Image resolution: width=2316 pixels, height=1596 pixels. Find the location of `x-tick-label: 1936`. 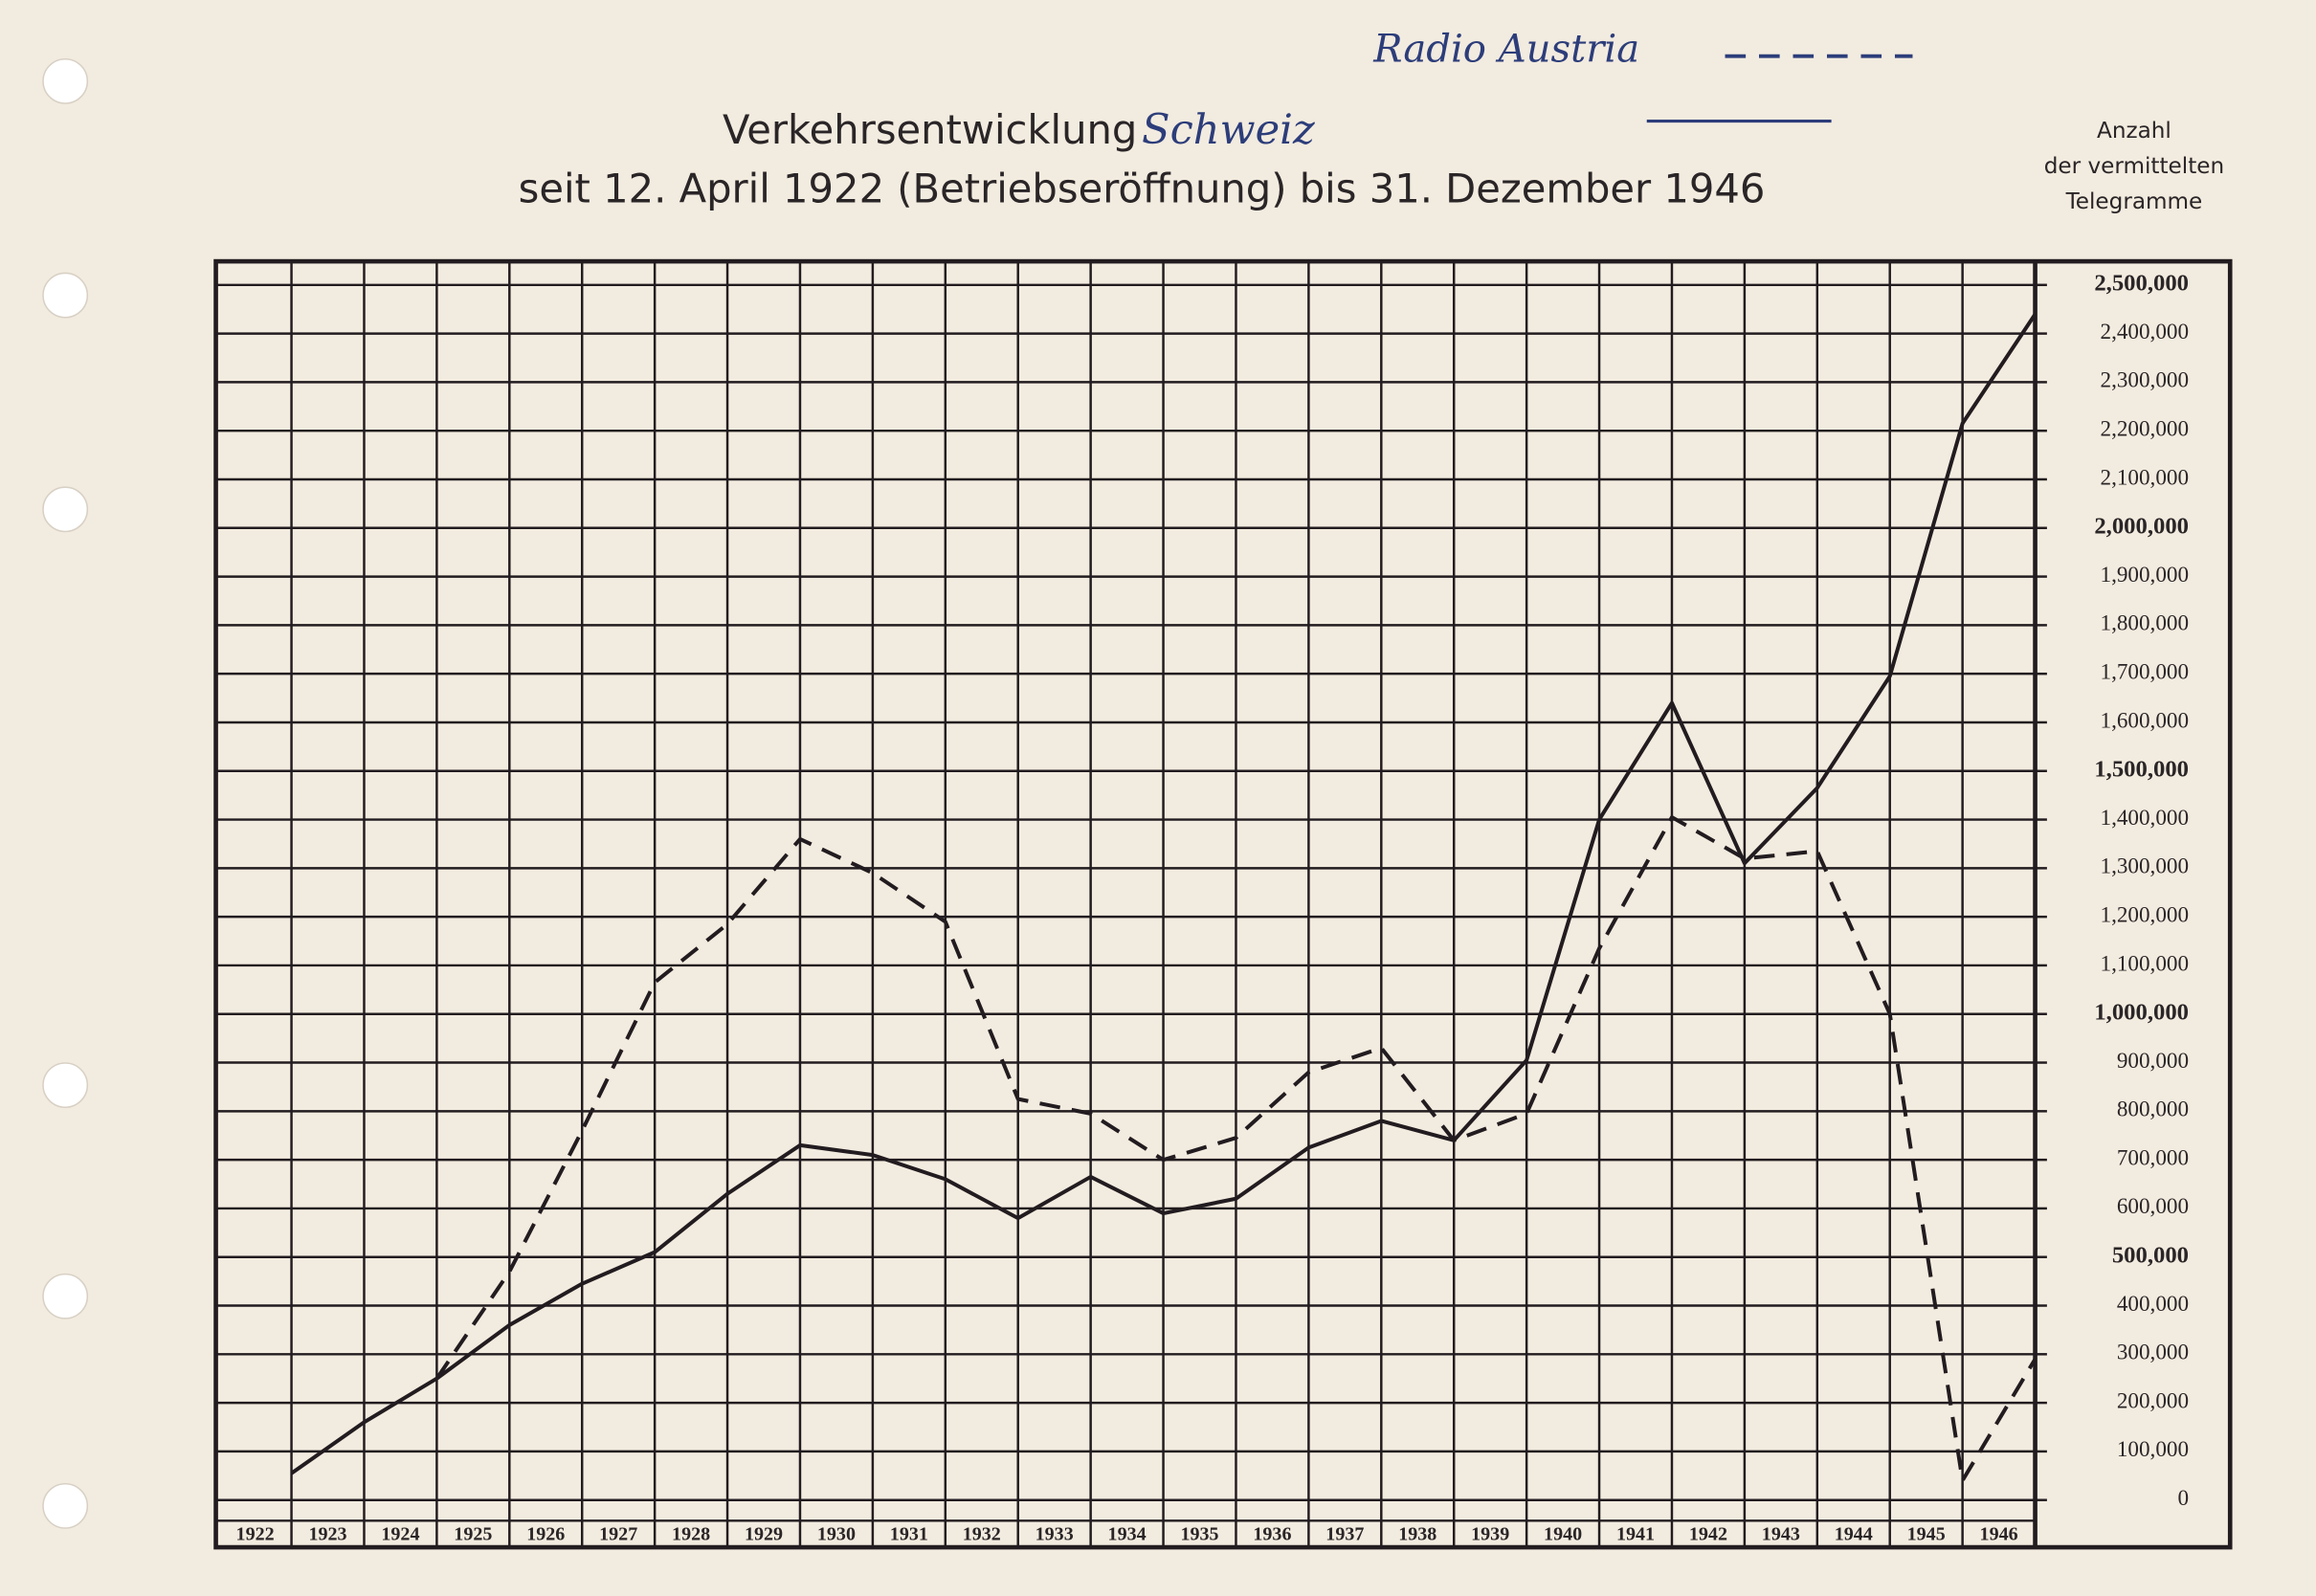

x-tick-label: 1936 is located at coordinates (1272, 1534).